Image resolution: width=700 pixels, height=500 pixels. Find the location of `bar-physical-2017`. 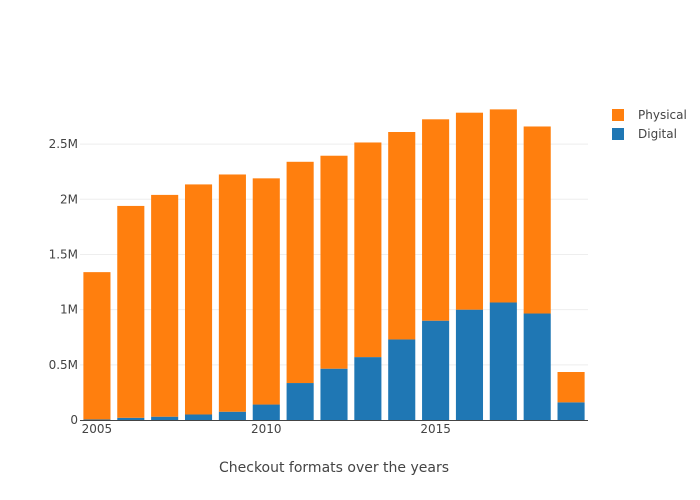

bar-physical-2017 is located at coordinates (503, 206).